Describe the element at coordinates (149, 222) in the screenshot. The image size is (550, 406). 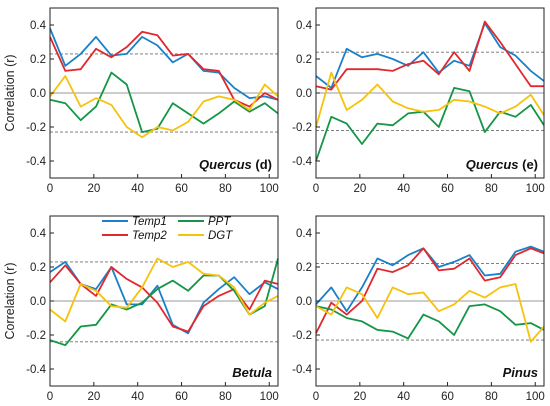
I see `legend-label-temp1: Temp1` at that location.